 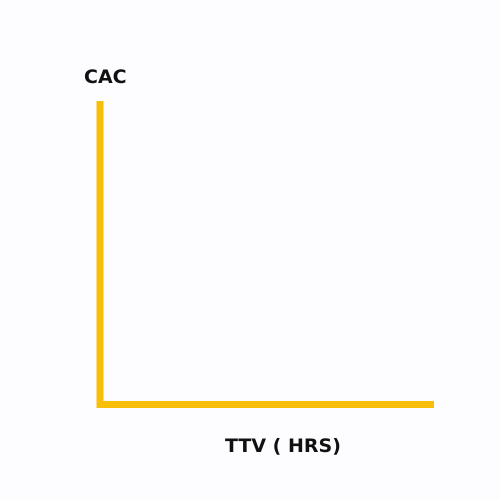 I want to click on y-axis-label: CAC, so click(x=105, y=77).